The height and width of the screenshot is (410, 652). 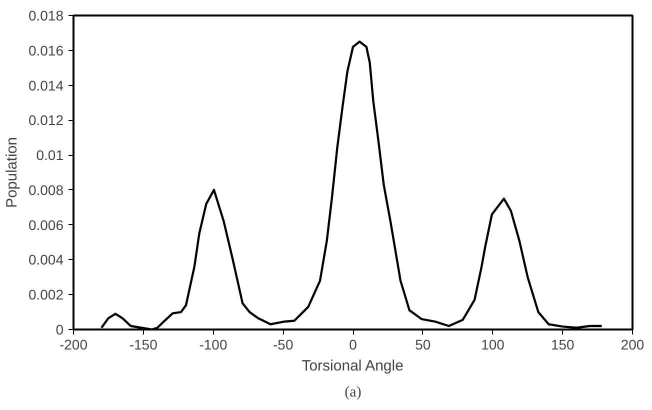 I want to click on y-tick-label: 0.002, so click(x=46, y=294).